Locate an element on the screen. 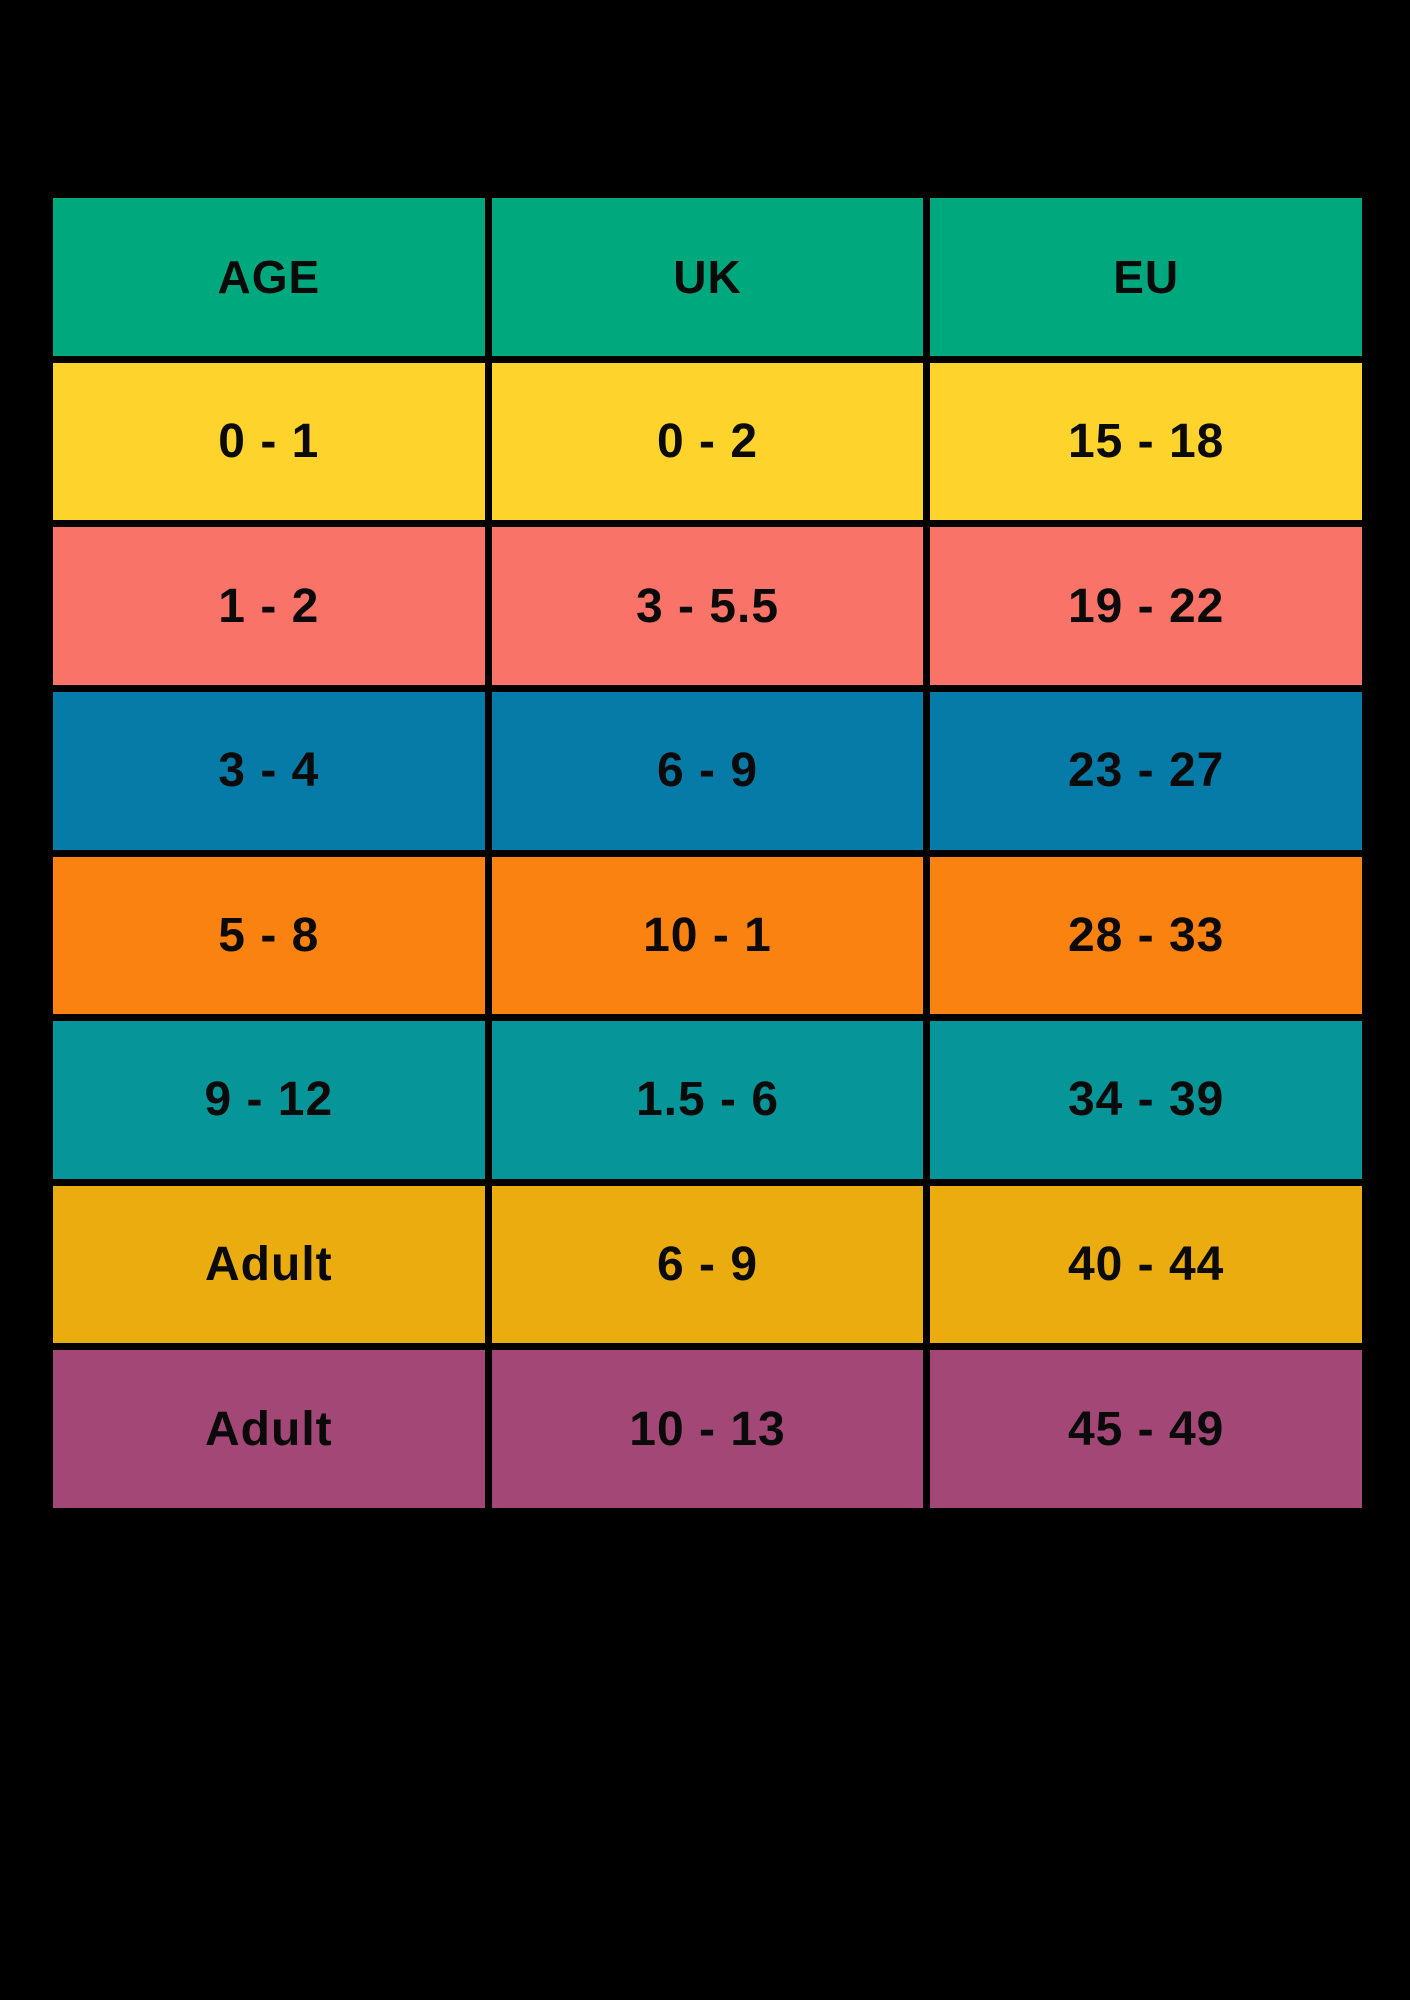 This screenshot has height=2000, width=1410. column-header-eu: EU is located at coordinates (1146, 277).